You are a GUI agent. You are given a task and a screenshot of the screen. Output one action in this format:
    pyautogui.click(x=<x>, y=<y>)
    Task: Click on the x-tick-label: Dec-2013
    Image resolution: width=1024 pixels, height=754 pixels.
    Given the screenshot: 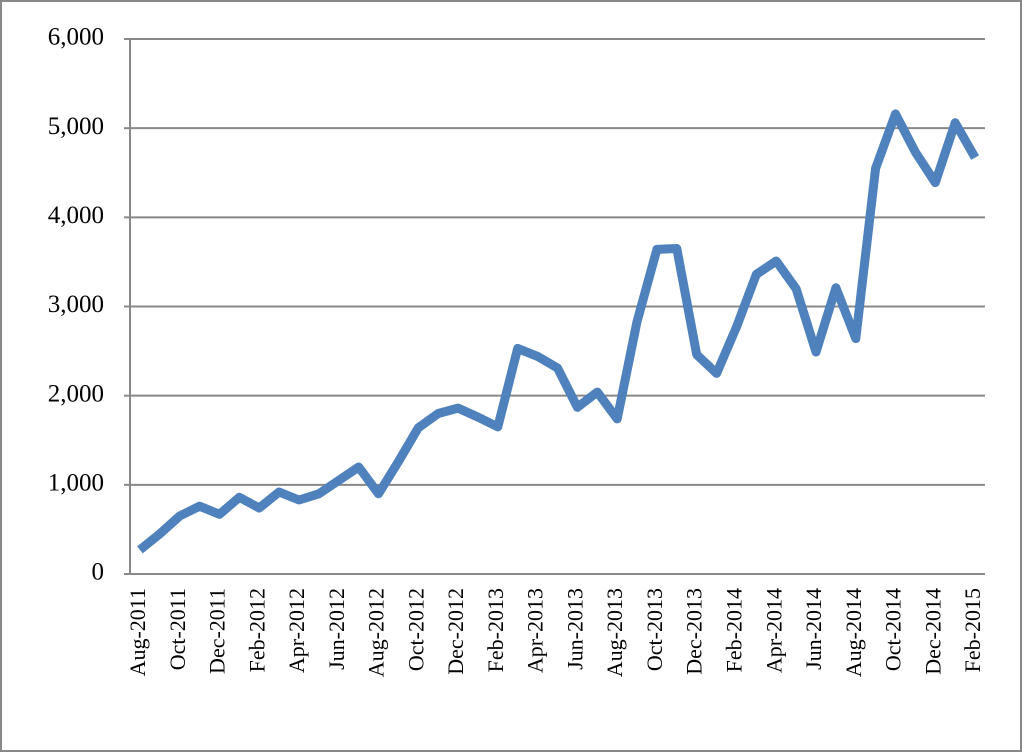 What is the action you would take?
    pyautogui.click(x=694, y=631)
    